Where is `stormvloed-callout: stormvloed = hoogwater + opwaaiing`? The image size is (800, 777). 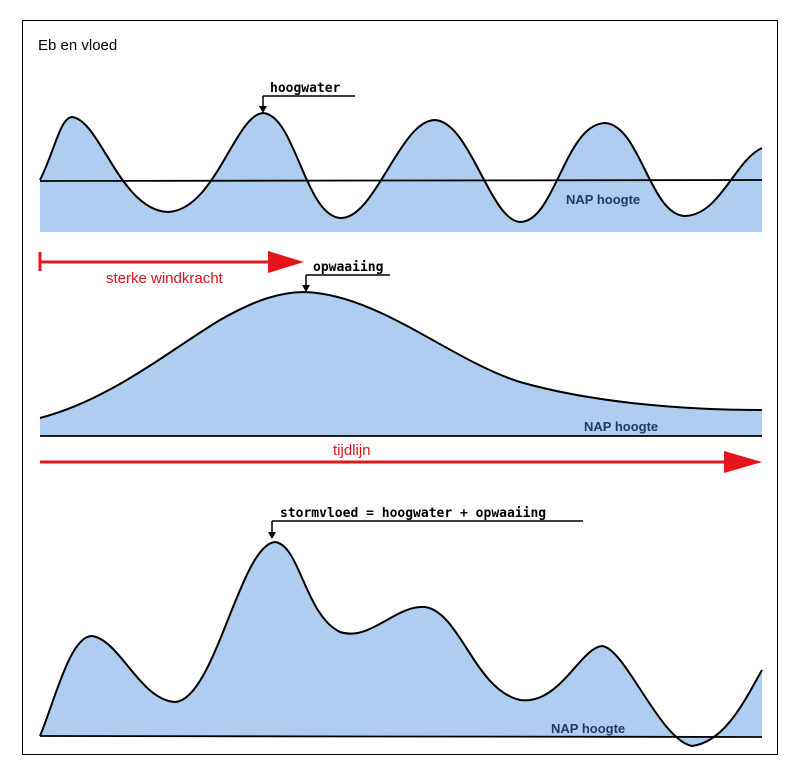 stormvloed-callout: stormvloed = hoogwater + opwaaiing is located at coordinates (413, 513).